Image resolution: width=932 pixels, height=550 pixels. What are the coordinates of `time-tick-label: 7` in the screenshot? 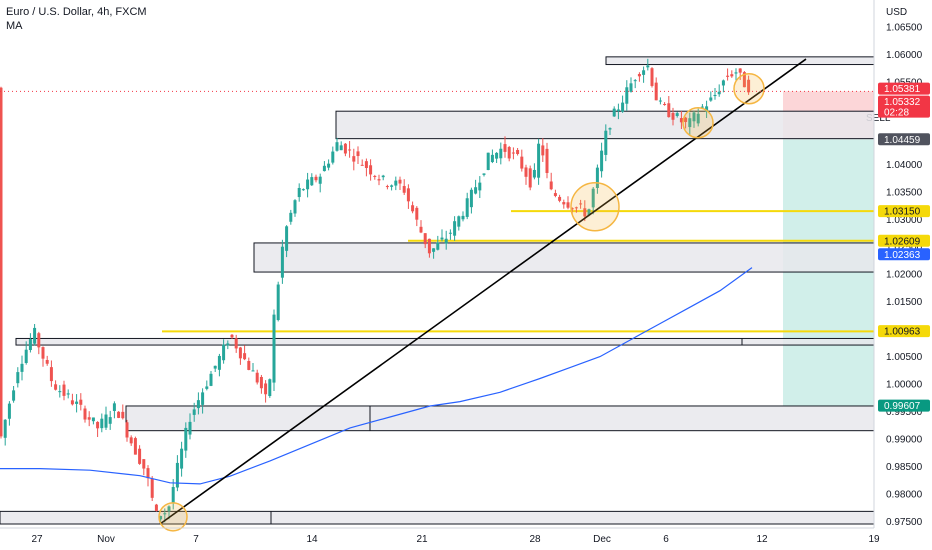 It's located at (196, 539).